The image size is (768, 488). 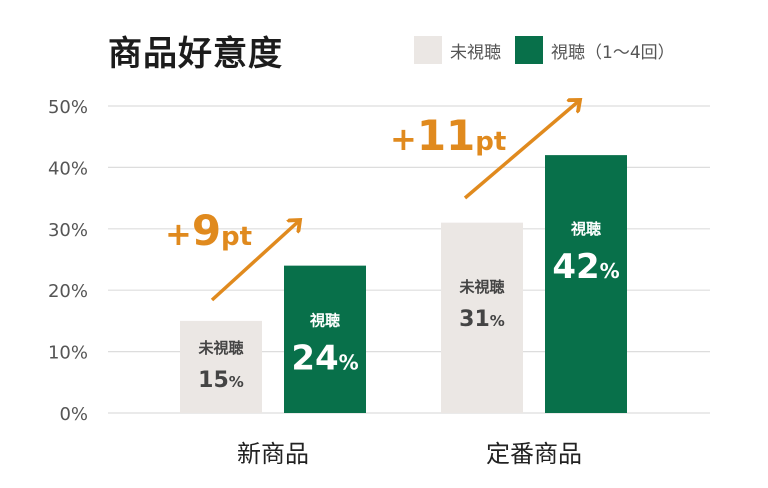 What do you see at coordinates (221, 380) in the screenshot?
I see `data-label: 15%` at bounding box center [221, 380].